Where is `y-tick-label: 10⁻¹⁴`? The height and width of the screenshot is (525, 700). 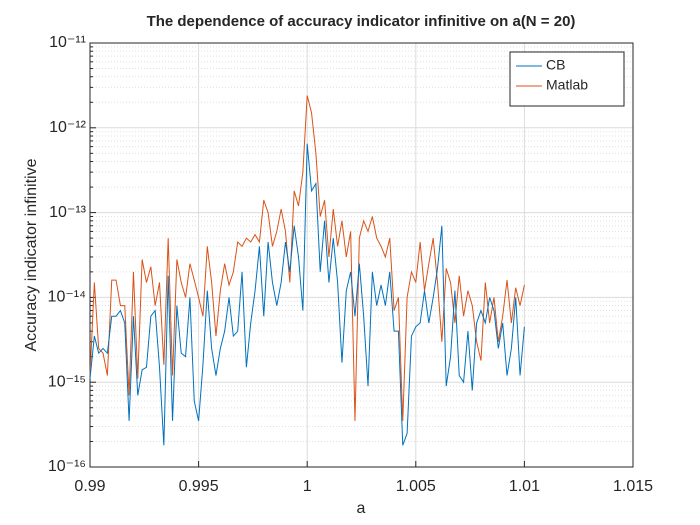
y-tick-label: 10⁻¹⁴ is located at coordinates (67, 297).